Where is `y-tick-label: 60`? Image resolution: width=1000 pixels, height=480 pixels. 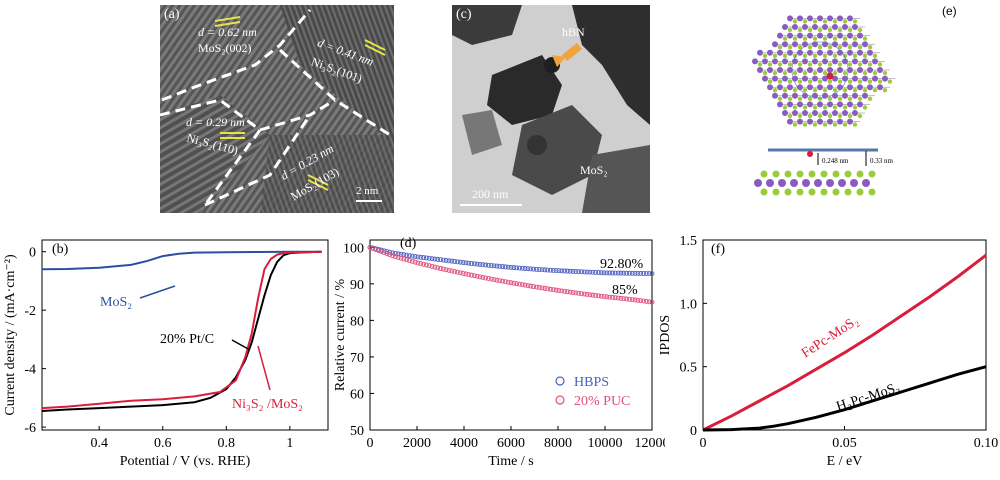
y-tick-label: 60 is located at coordinates (357, 394).